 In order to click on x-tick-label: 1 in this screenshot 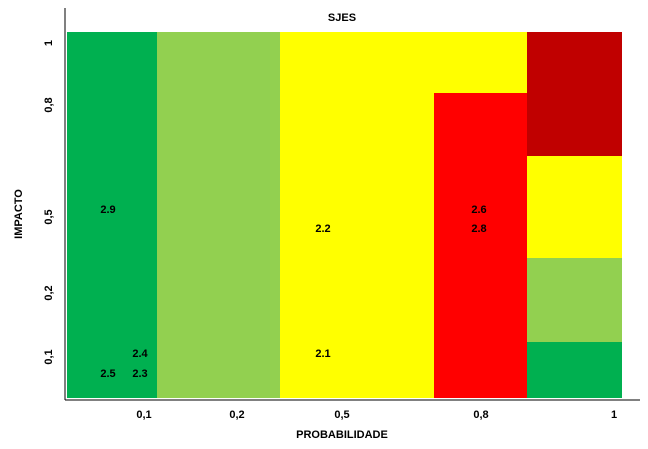, I will do `click(614, 415)`.